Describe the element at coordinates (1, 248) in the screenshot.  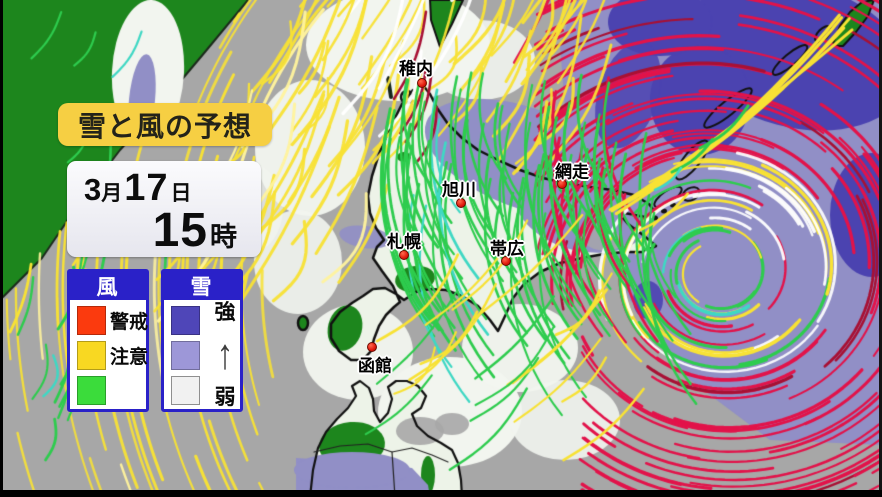
I see `frame-edge-left` at that location.